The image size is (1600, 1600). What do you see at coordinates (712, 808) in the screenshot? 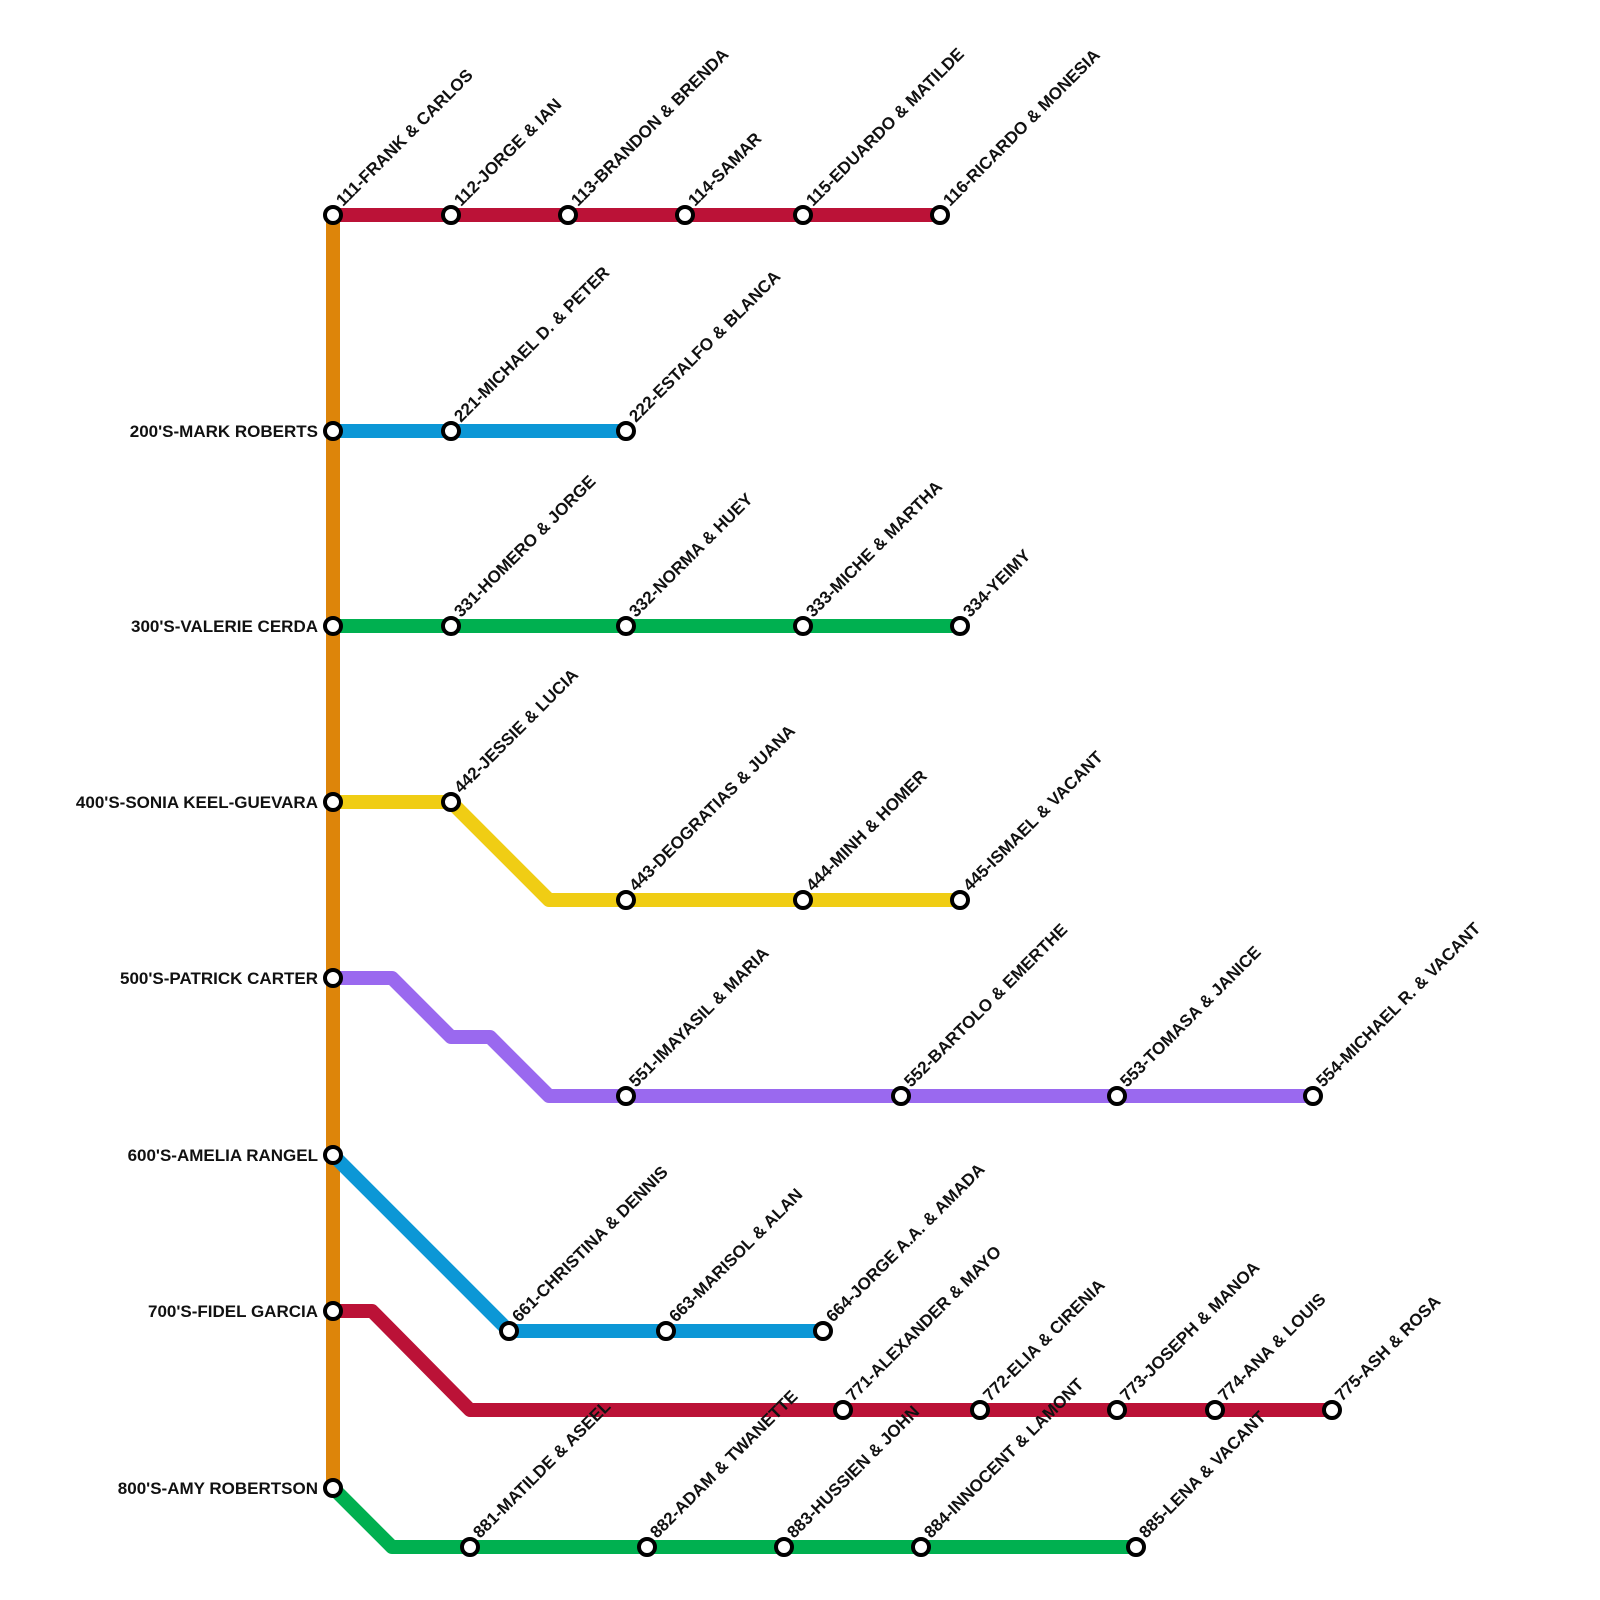
I see `station-label: 443-DEOGRATIAS & JUANA` at bounding box center [712, 808].